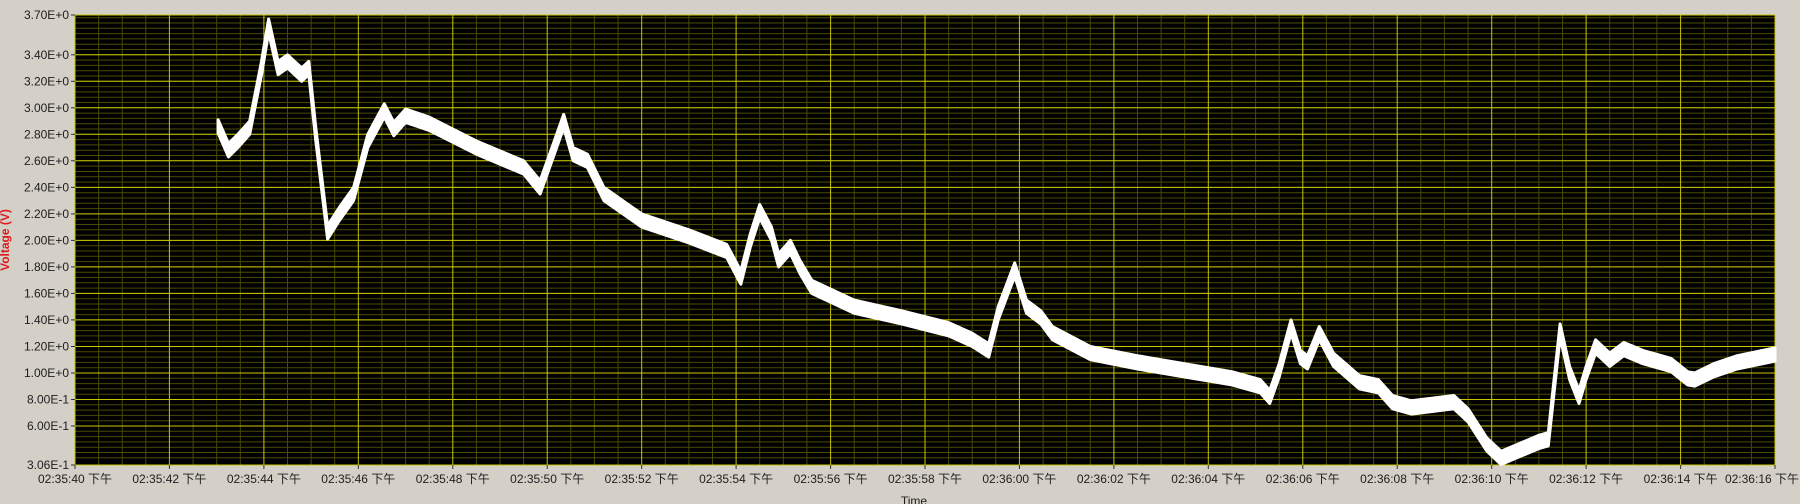 The height and width of the screenshot is (504, 1800). I want to click on y-tick-label: 1.00E+0, so click(46, 373).